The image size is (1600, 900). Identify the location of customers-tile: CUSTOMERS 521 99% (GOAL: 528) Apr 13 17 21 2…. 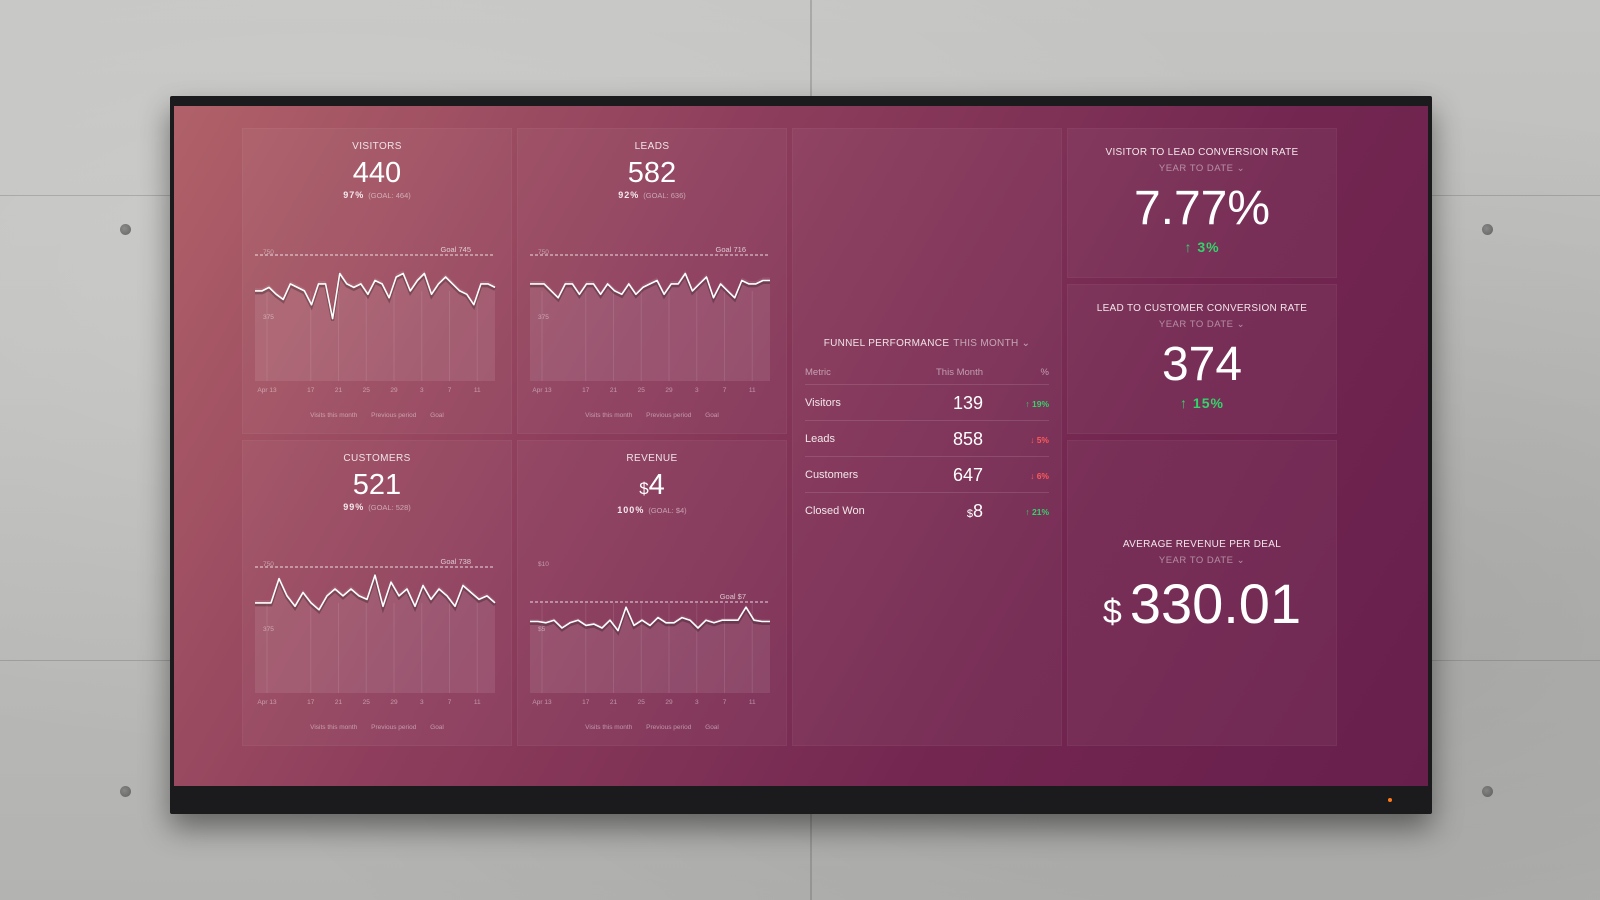
(377, 593).